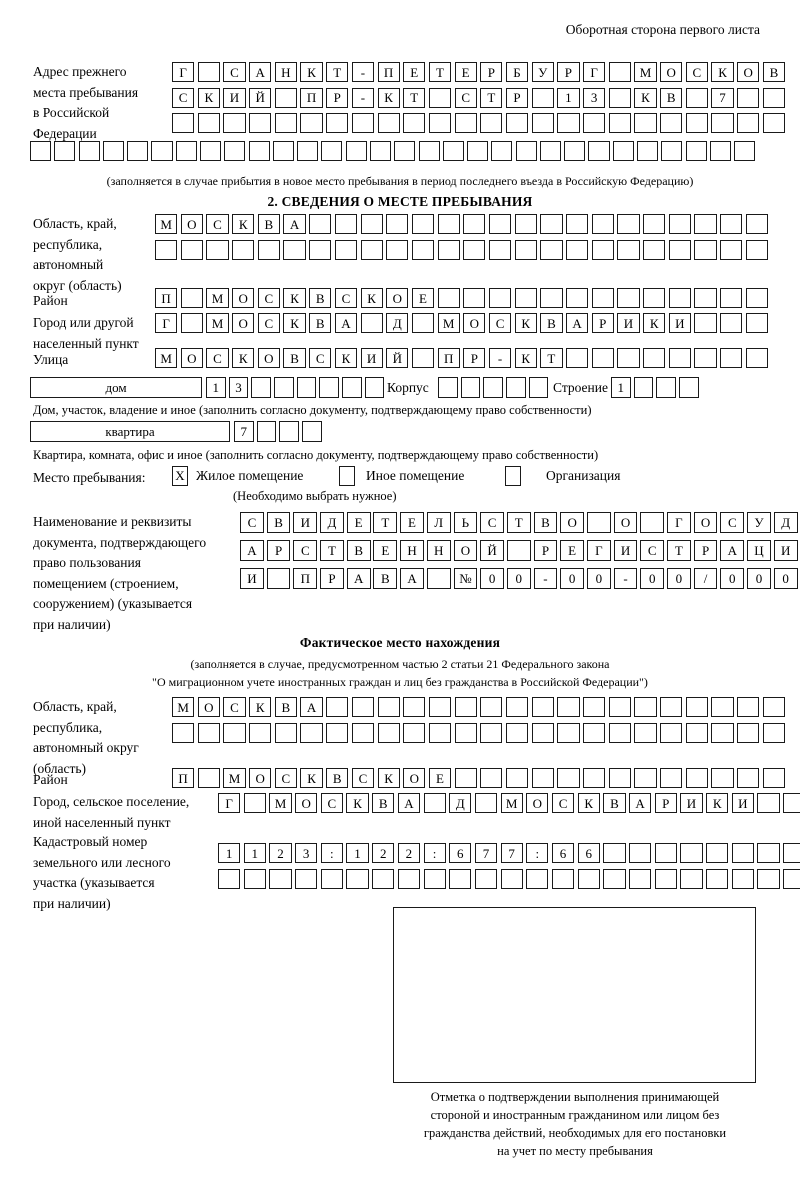 Image resolution: width=800 pixels, height=1180 pixels. Describe the element at coordinates (625, 578) in the screenshot. I see `char-cell: -` at that location.